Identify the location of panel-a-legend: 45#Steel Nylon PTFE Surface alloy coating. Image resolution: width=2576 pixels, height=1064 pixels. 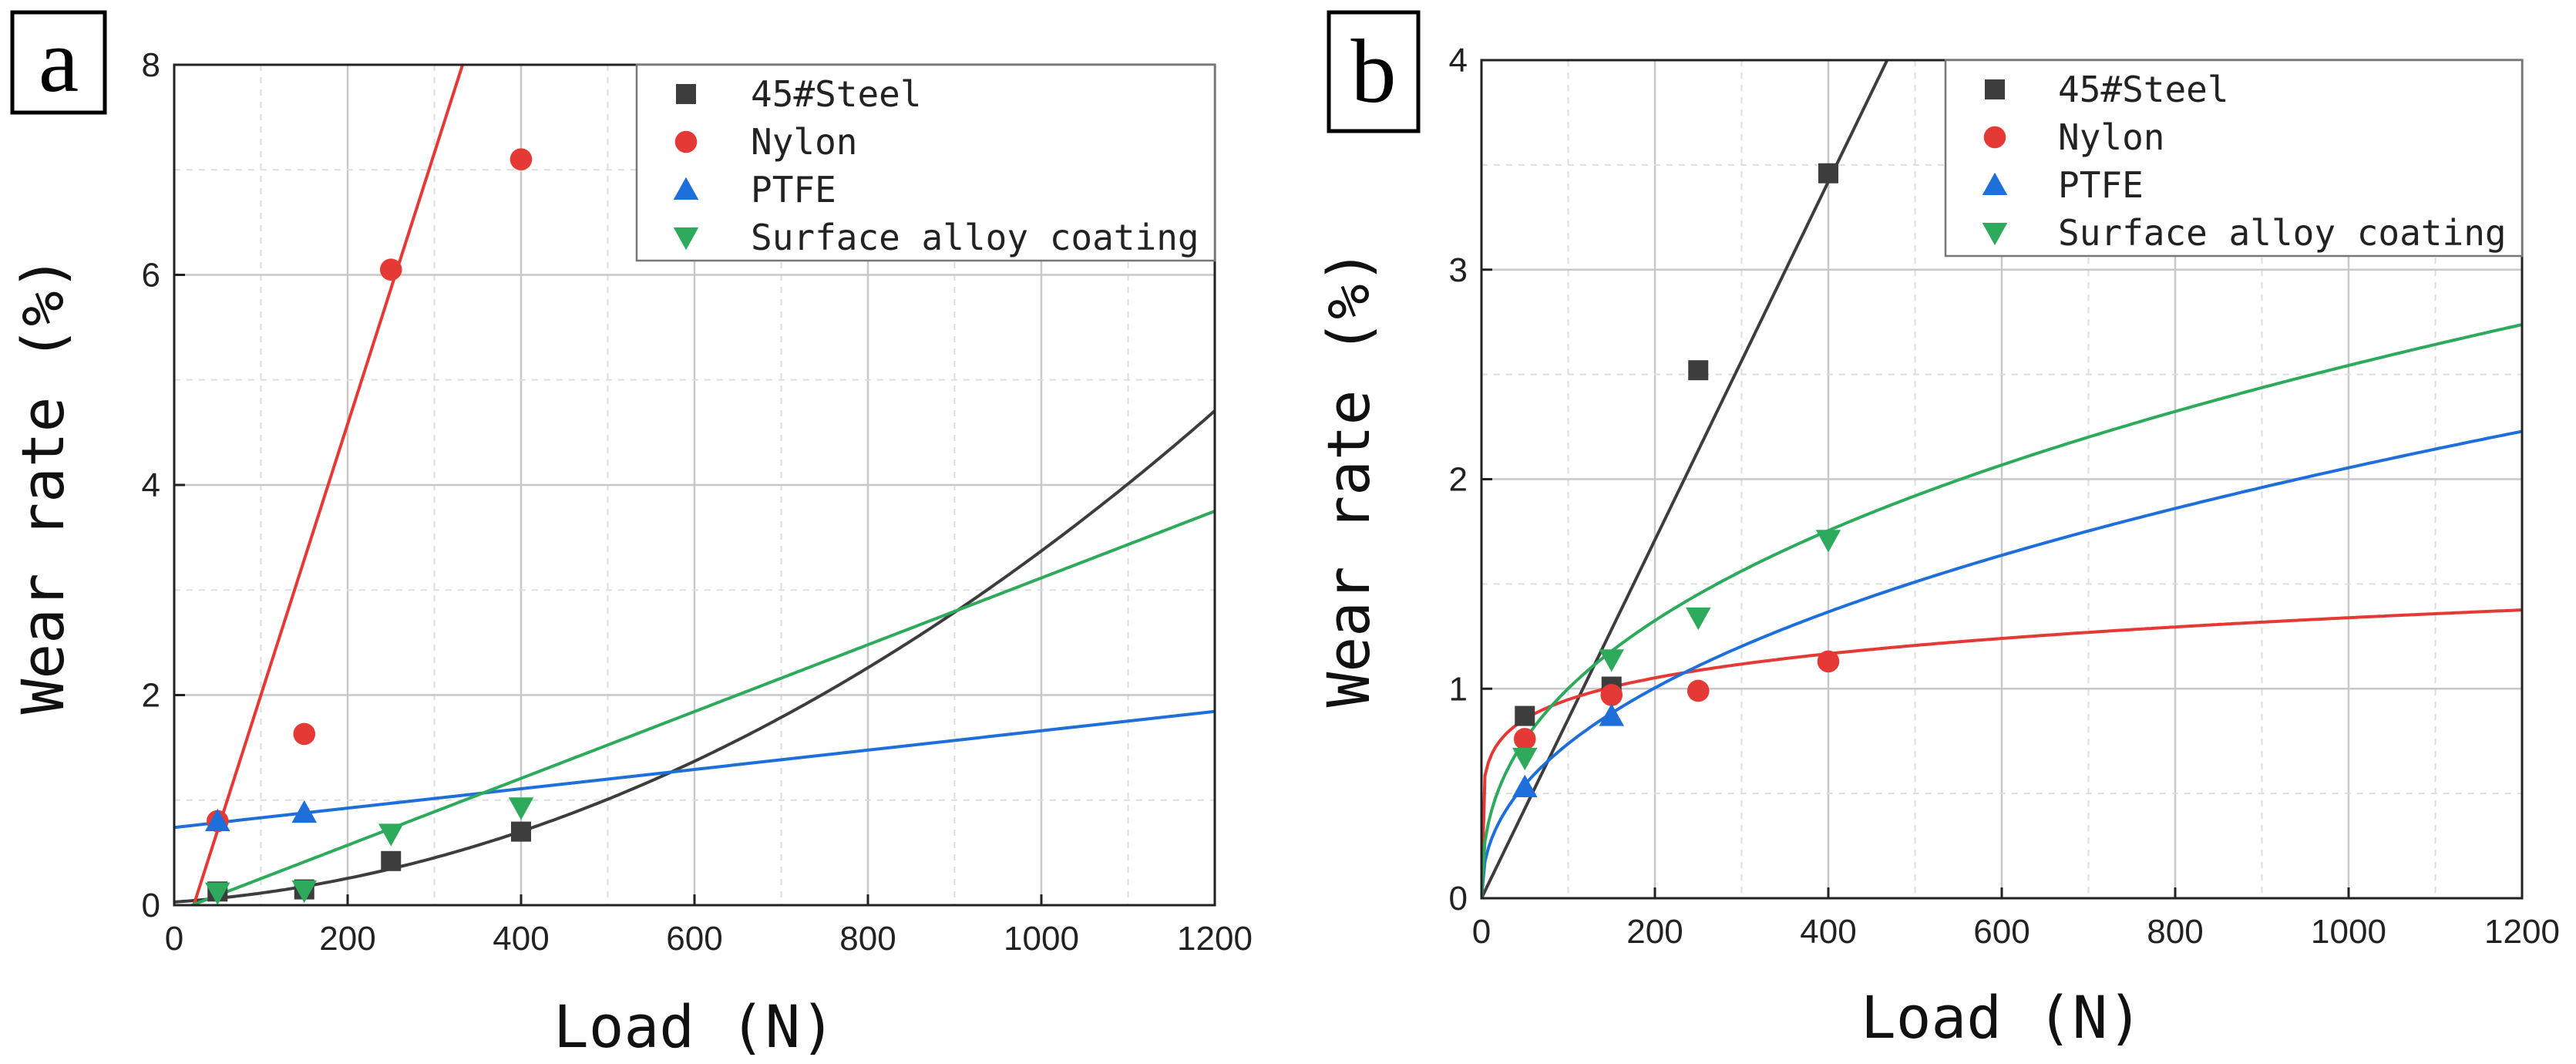
(925, 162).